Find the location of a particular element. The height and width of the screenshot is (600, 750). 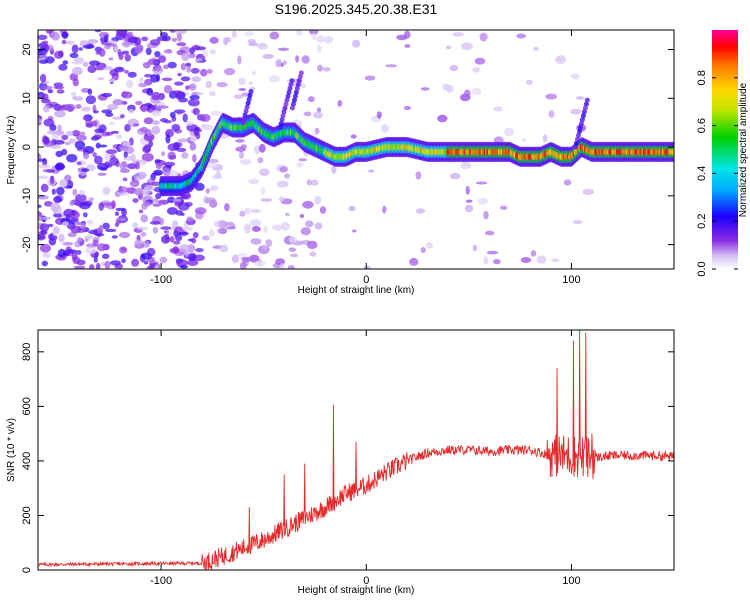

colorbar-tick-label: 0.2 is located at coordinates (702, 221).